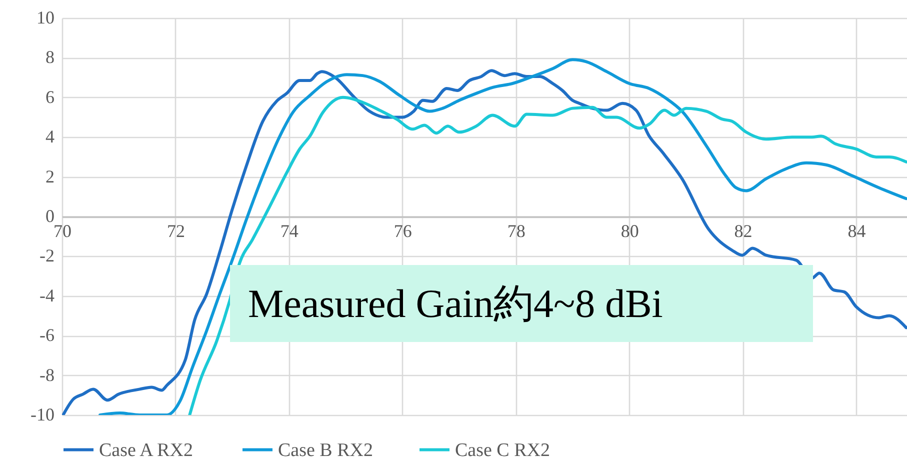 This screenshot has width=907, height=475. Describe the element at coordinates (743, 231) in the screenshot. I see `x-tick-label: 82` at that location.